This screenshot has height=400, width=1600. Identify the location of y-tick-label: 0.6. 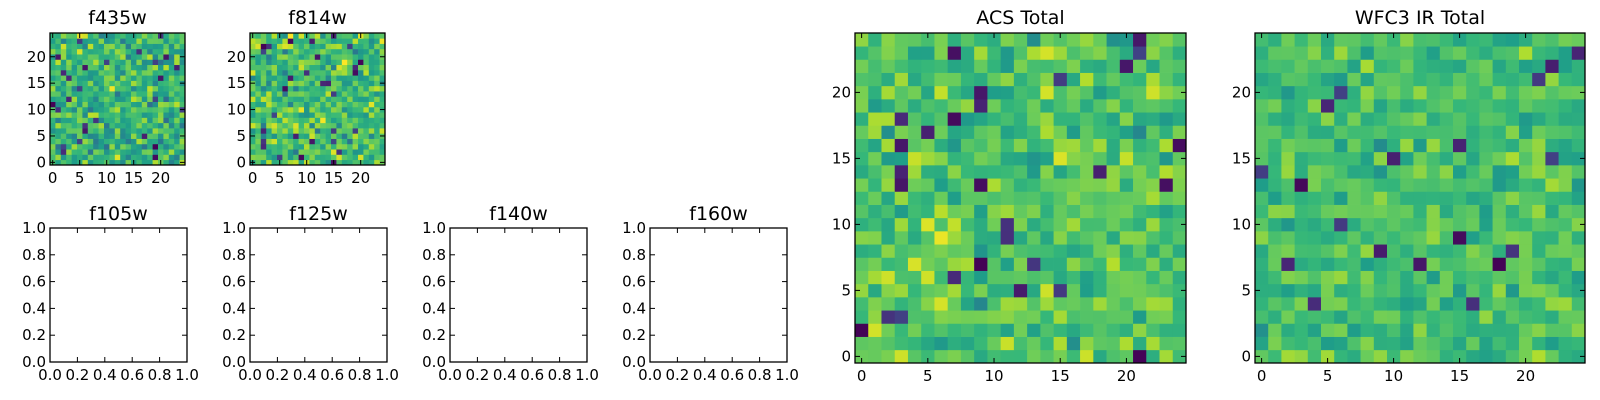
(434, 282).